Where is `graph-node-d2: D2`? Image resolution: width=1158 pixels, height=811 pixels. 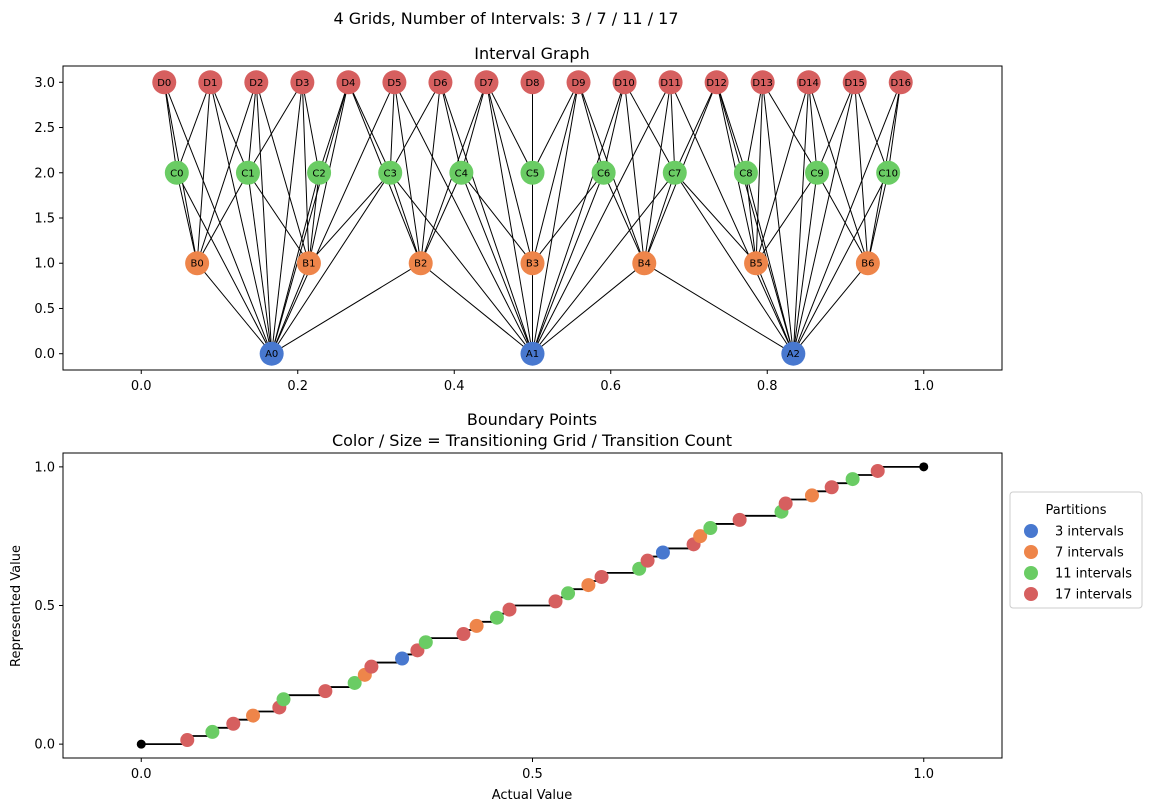
graph-node-d2: D2 is located at coordinates (256, 82).